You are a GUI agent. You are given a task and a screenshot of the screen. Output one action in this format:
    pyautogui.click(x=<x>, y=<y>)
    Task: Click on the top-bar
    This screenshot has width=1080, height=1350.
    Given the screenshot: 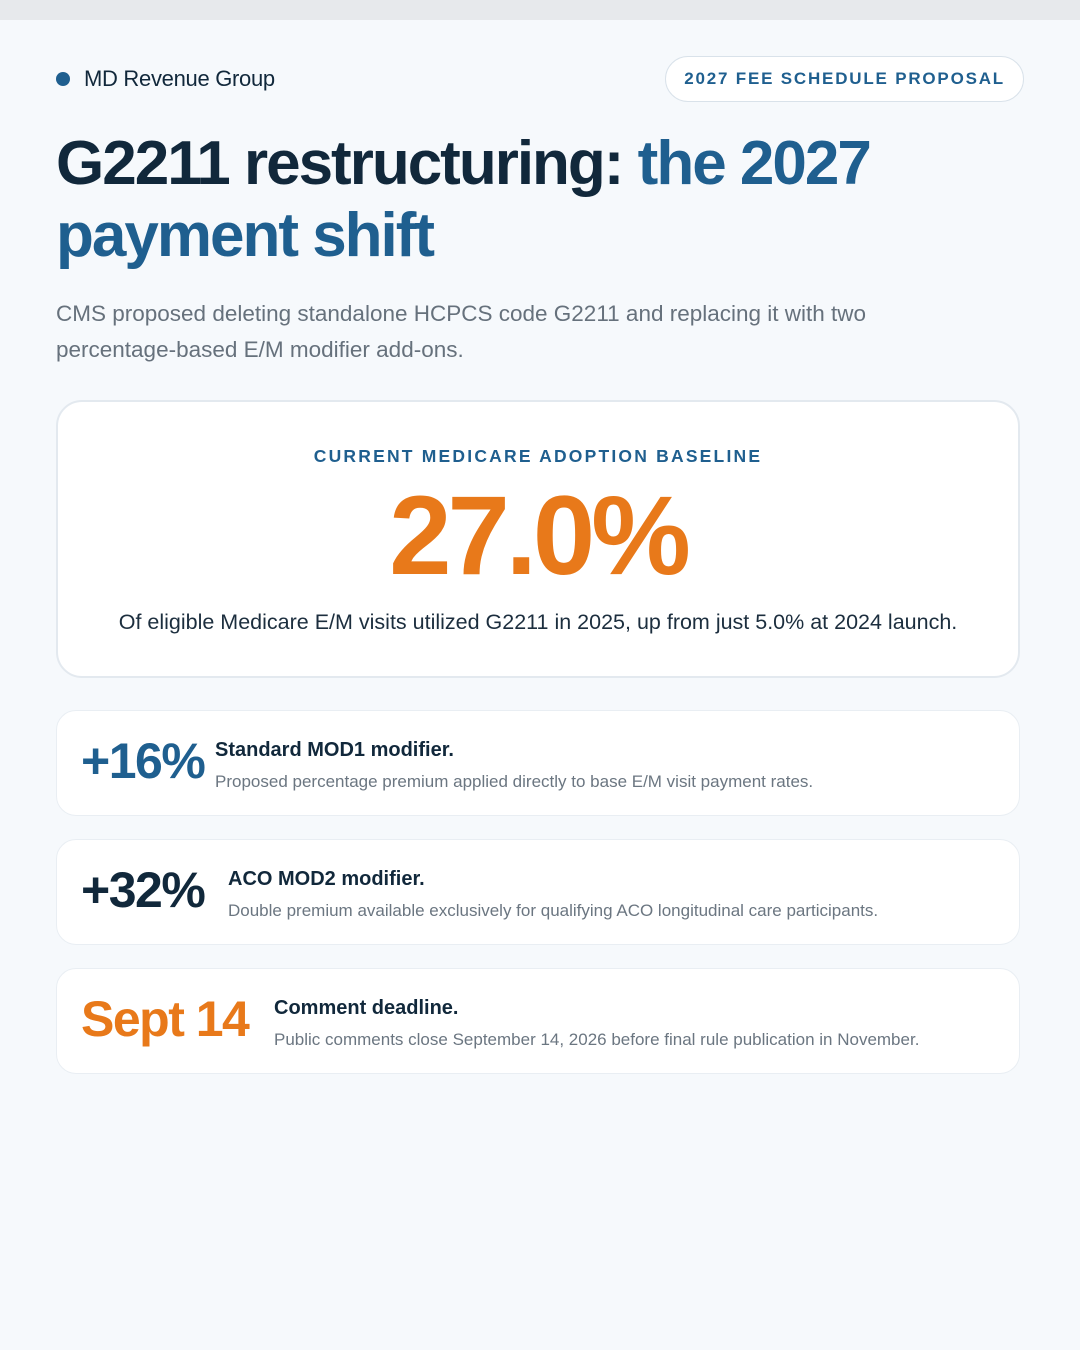 What is the action you would take?
    pyautogui.click(x=540, y=10)
    